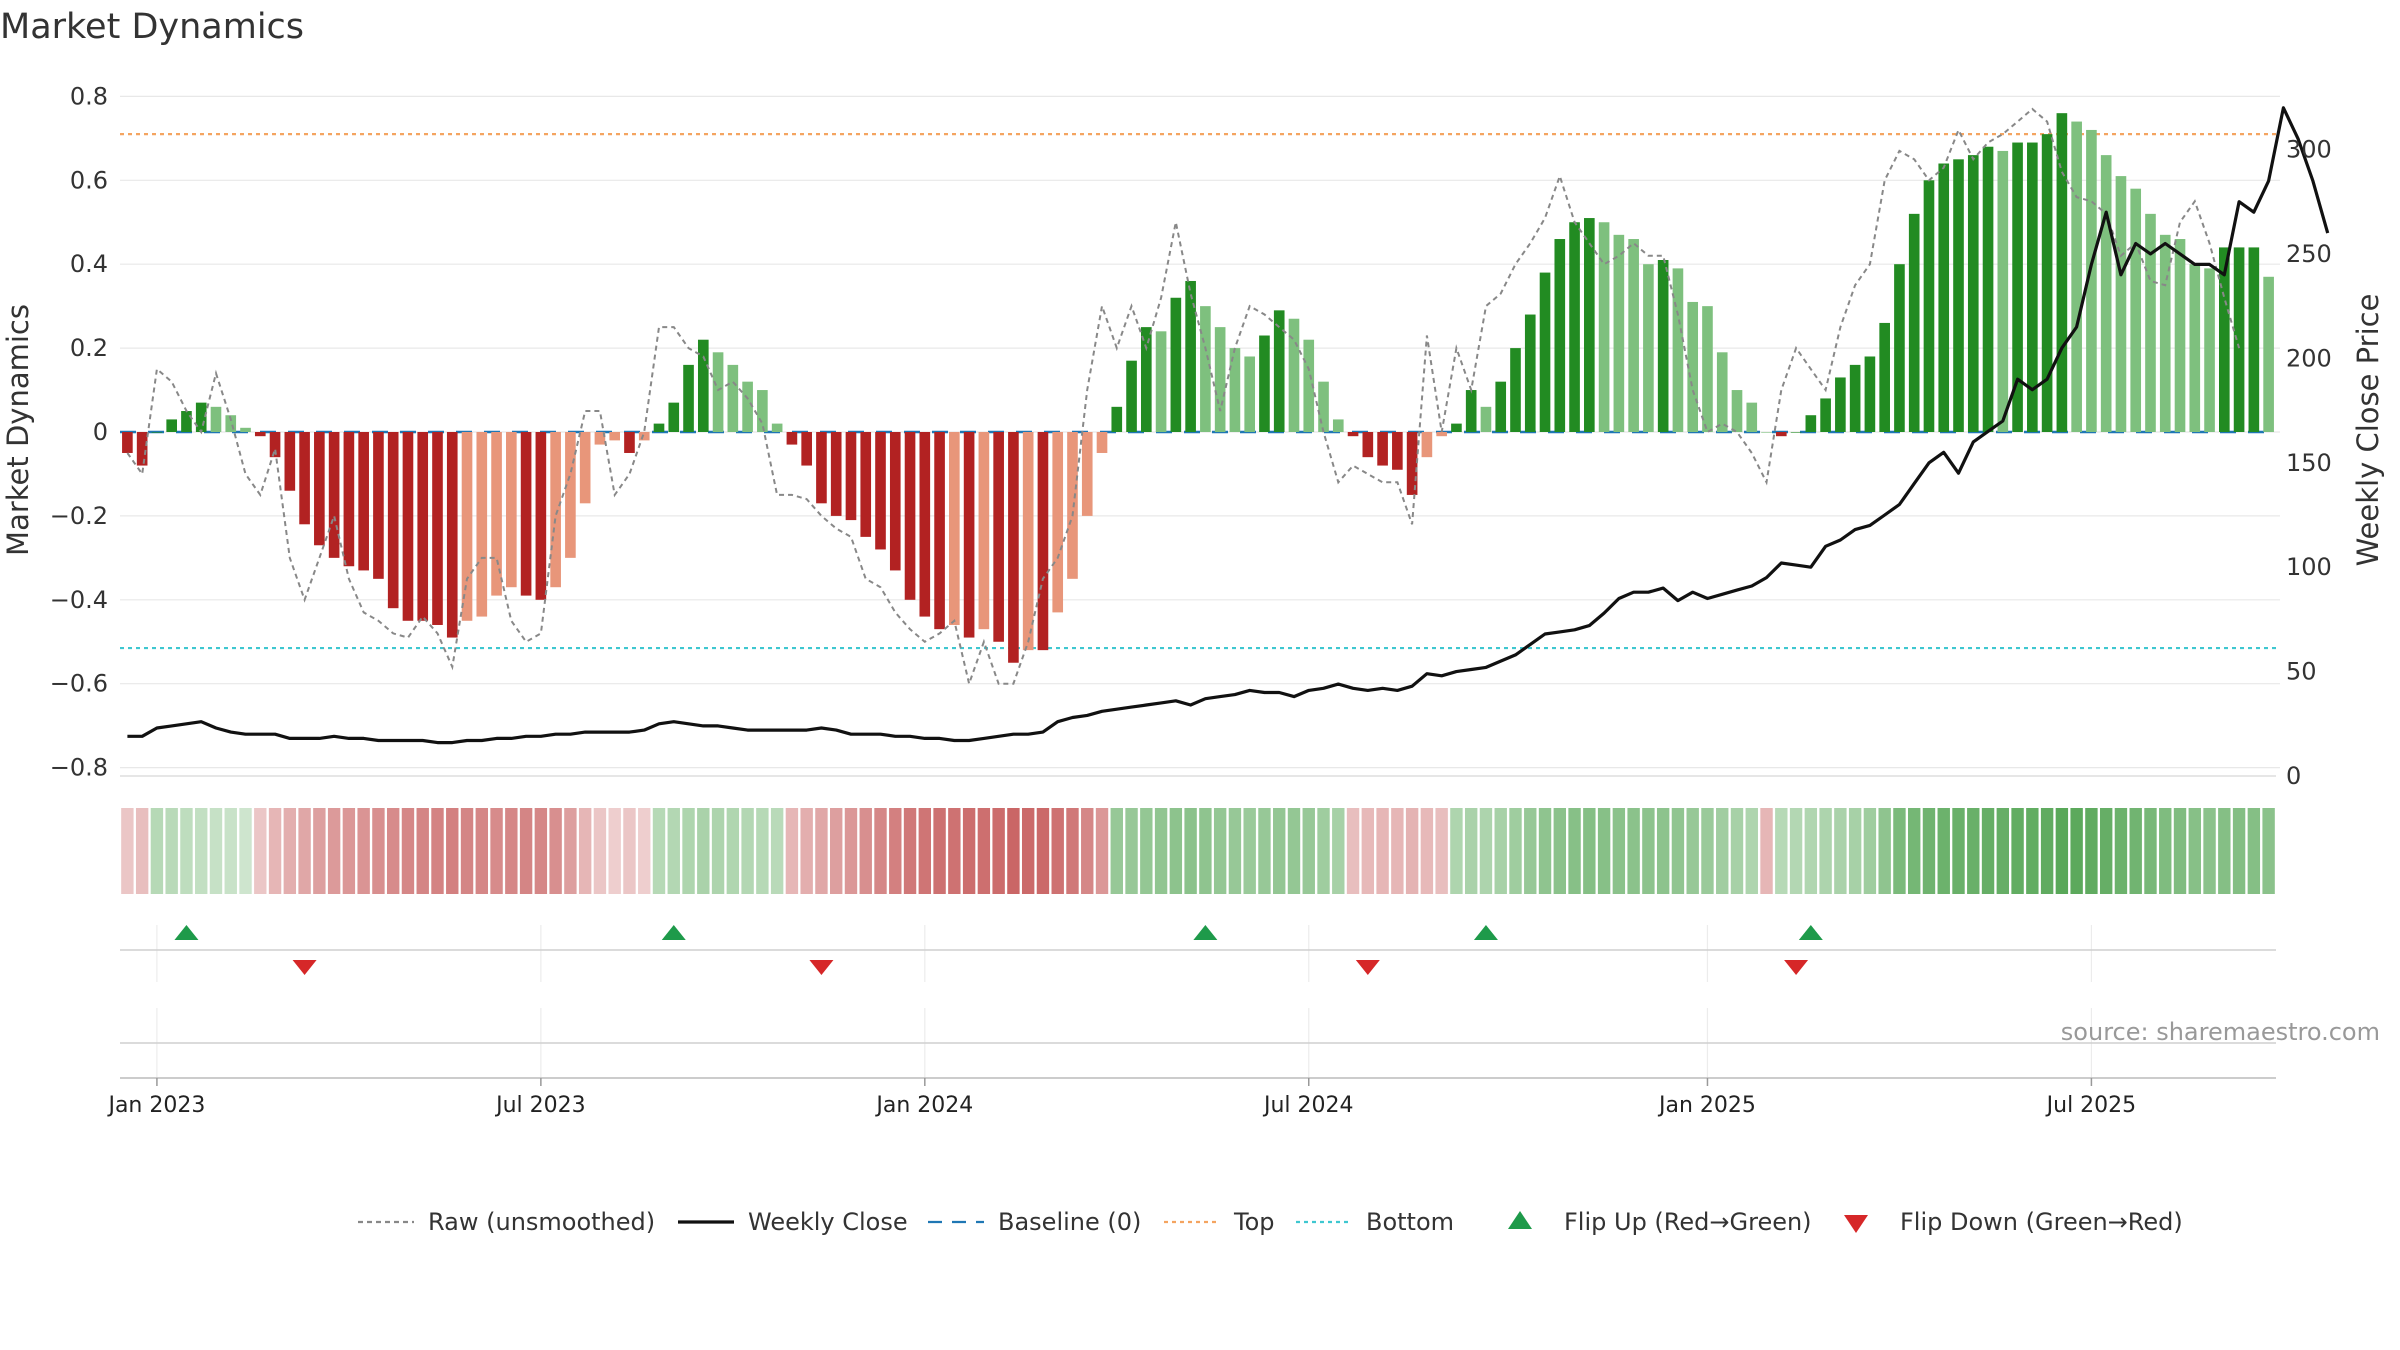 The image size is (2400, 1350). What do you see at coordinates (2309, 463) in the screenshot?
I see `y2-tick-label: 150` at bounding box center [2309, 463].